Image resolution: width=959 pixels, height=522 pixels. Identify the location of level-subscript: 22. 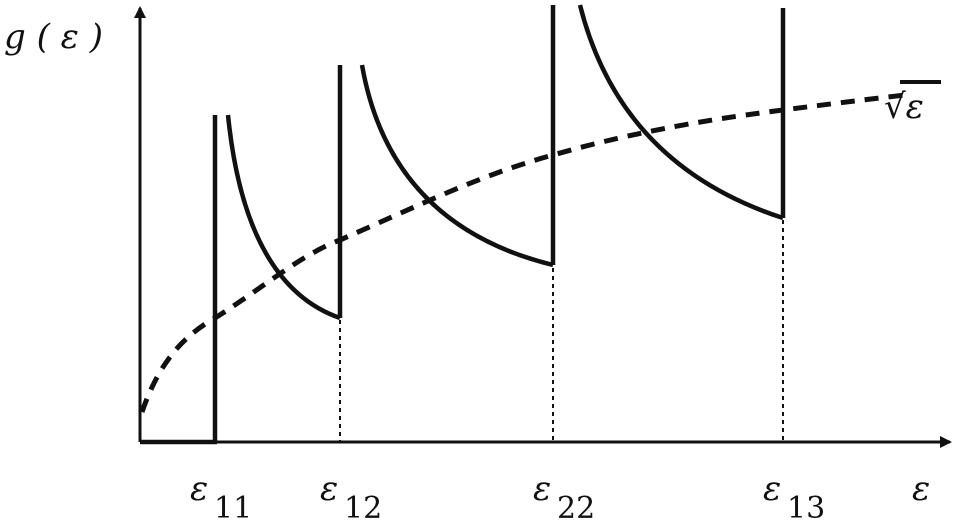
(576, 506).